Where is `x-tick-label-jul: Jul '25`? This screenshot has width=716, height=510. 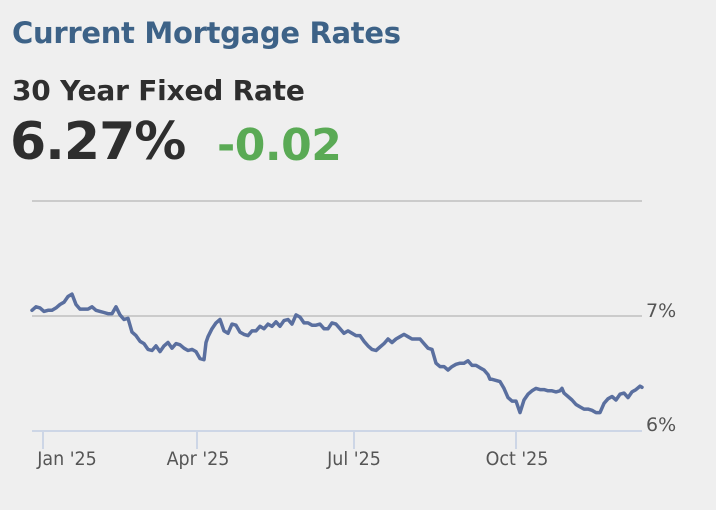 x-tick-label-jul: Jul '25 is located at coordinates (354, 459).